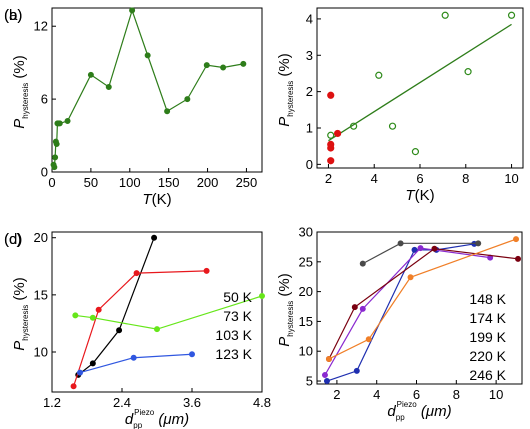  Describe the element at coordinates (309, 18) in the screenshot. I see `y-tick-label: 4` at that location.